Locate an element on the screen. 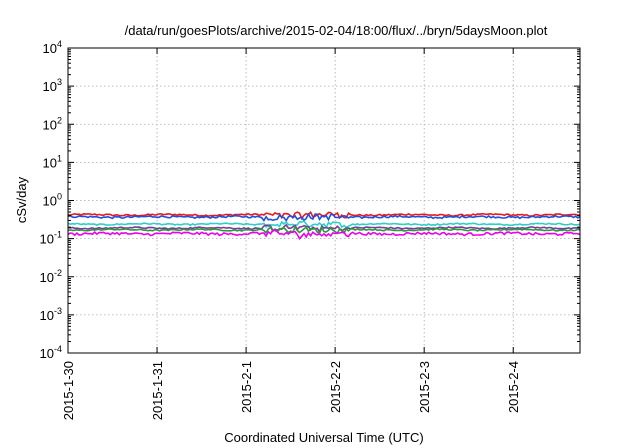 The image size is (640, 448). x-tick-label: 2015-2-4 is located at coordinates (513, 387).